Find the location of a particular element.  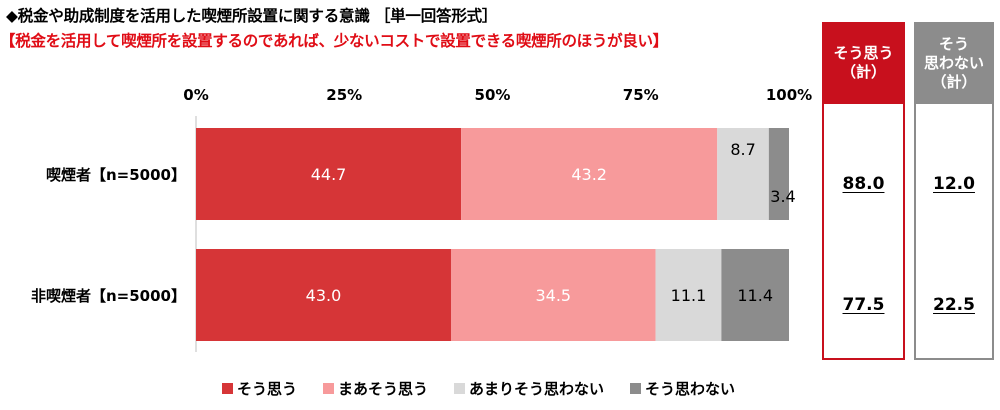

data-label: 34.5 is located at coordinates (553, 295).